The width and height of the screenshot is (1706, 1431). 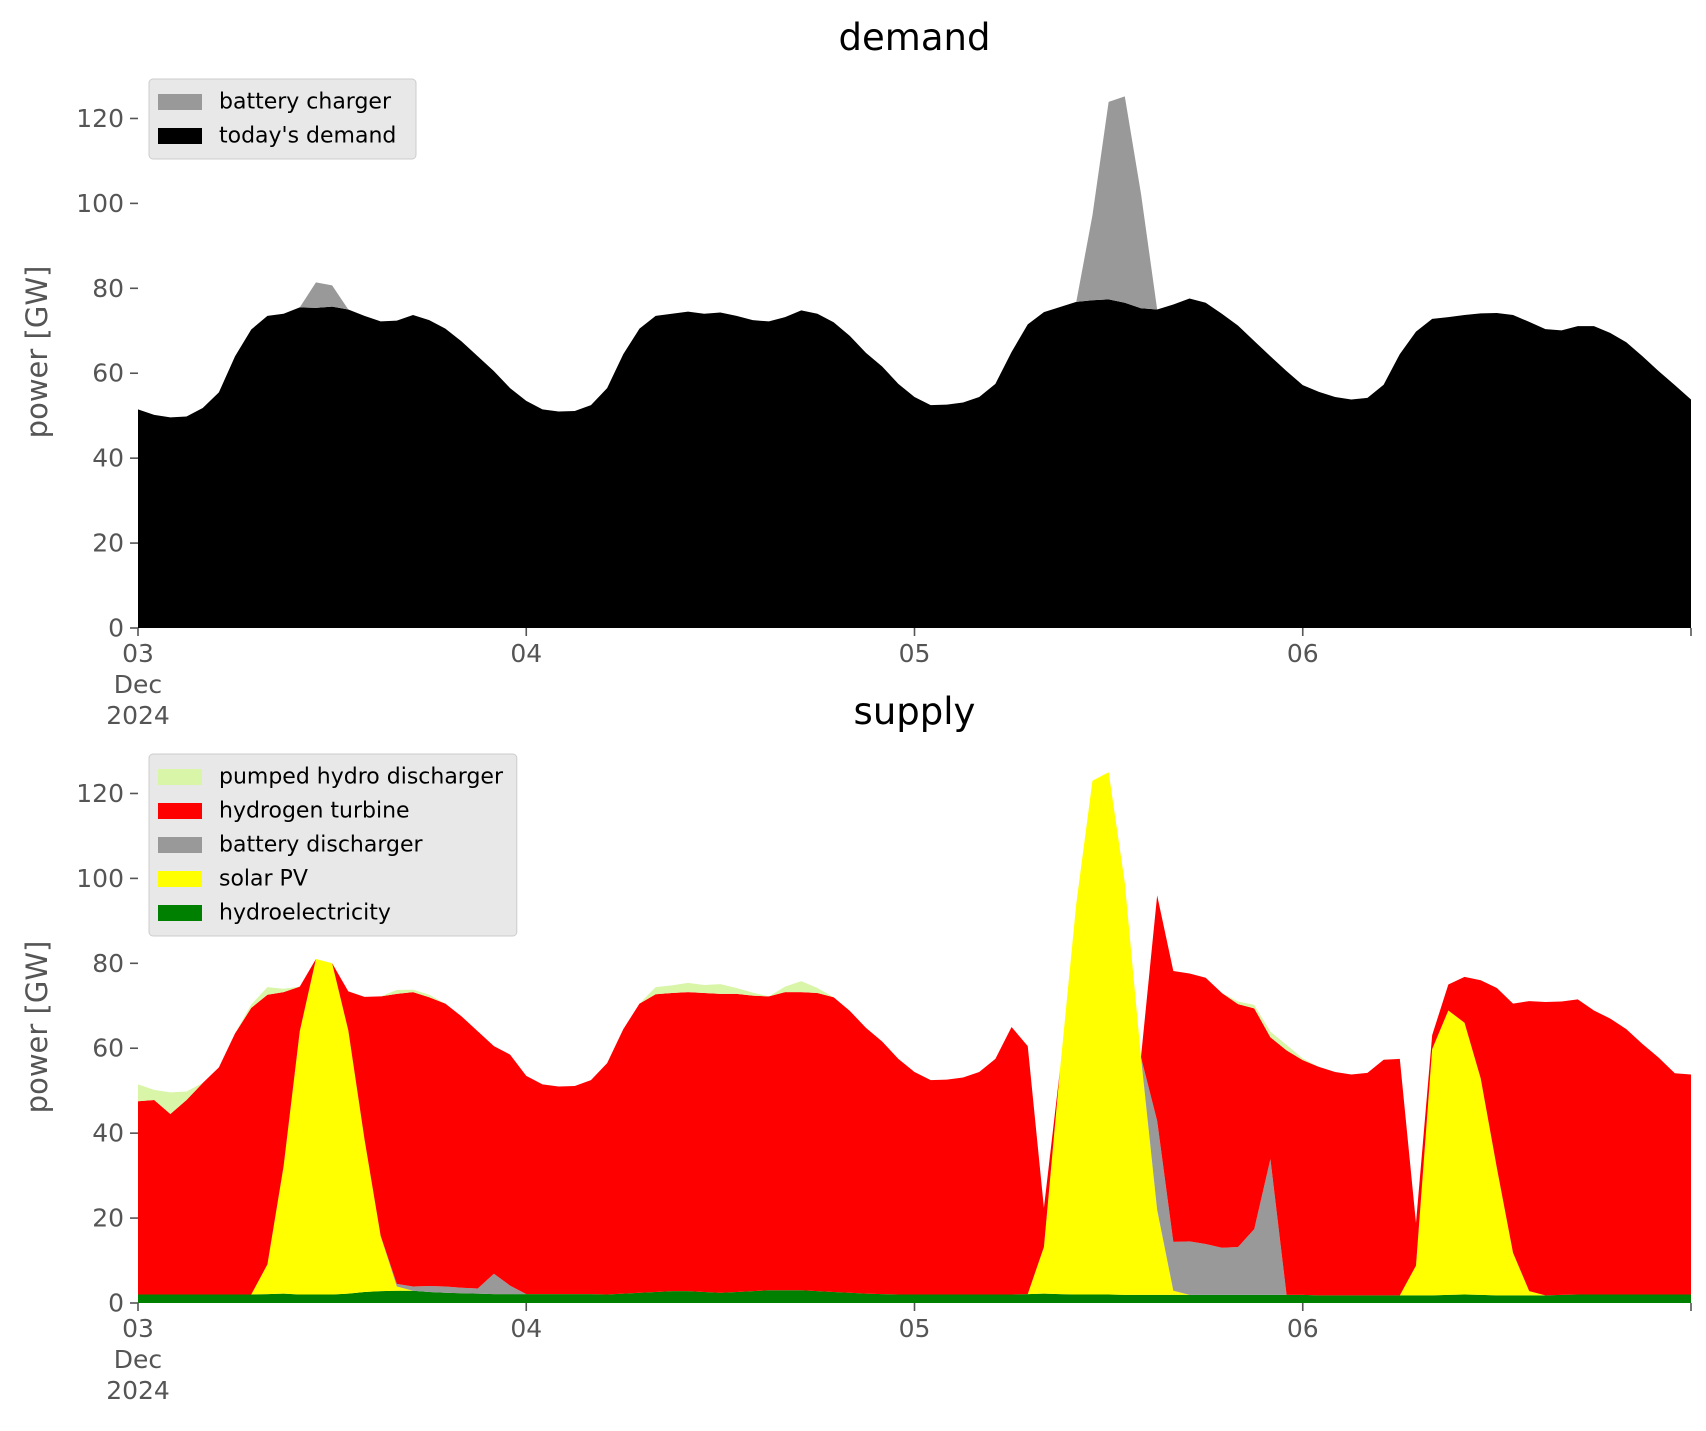 What do you see at coordinates (180, 879) in the screenshot?
I see `legend-swatch-solar-pv` at bounding box center [180, 879].